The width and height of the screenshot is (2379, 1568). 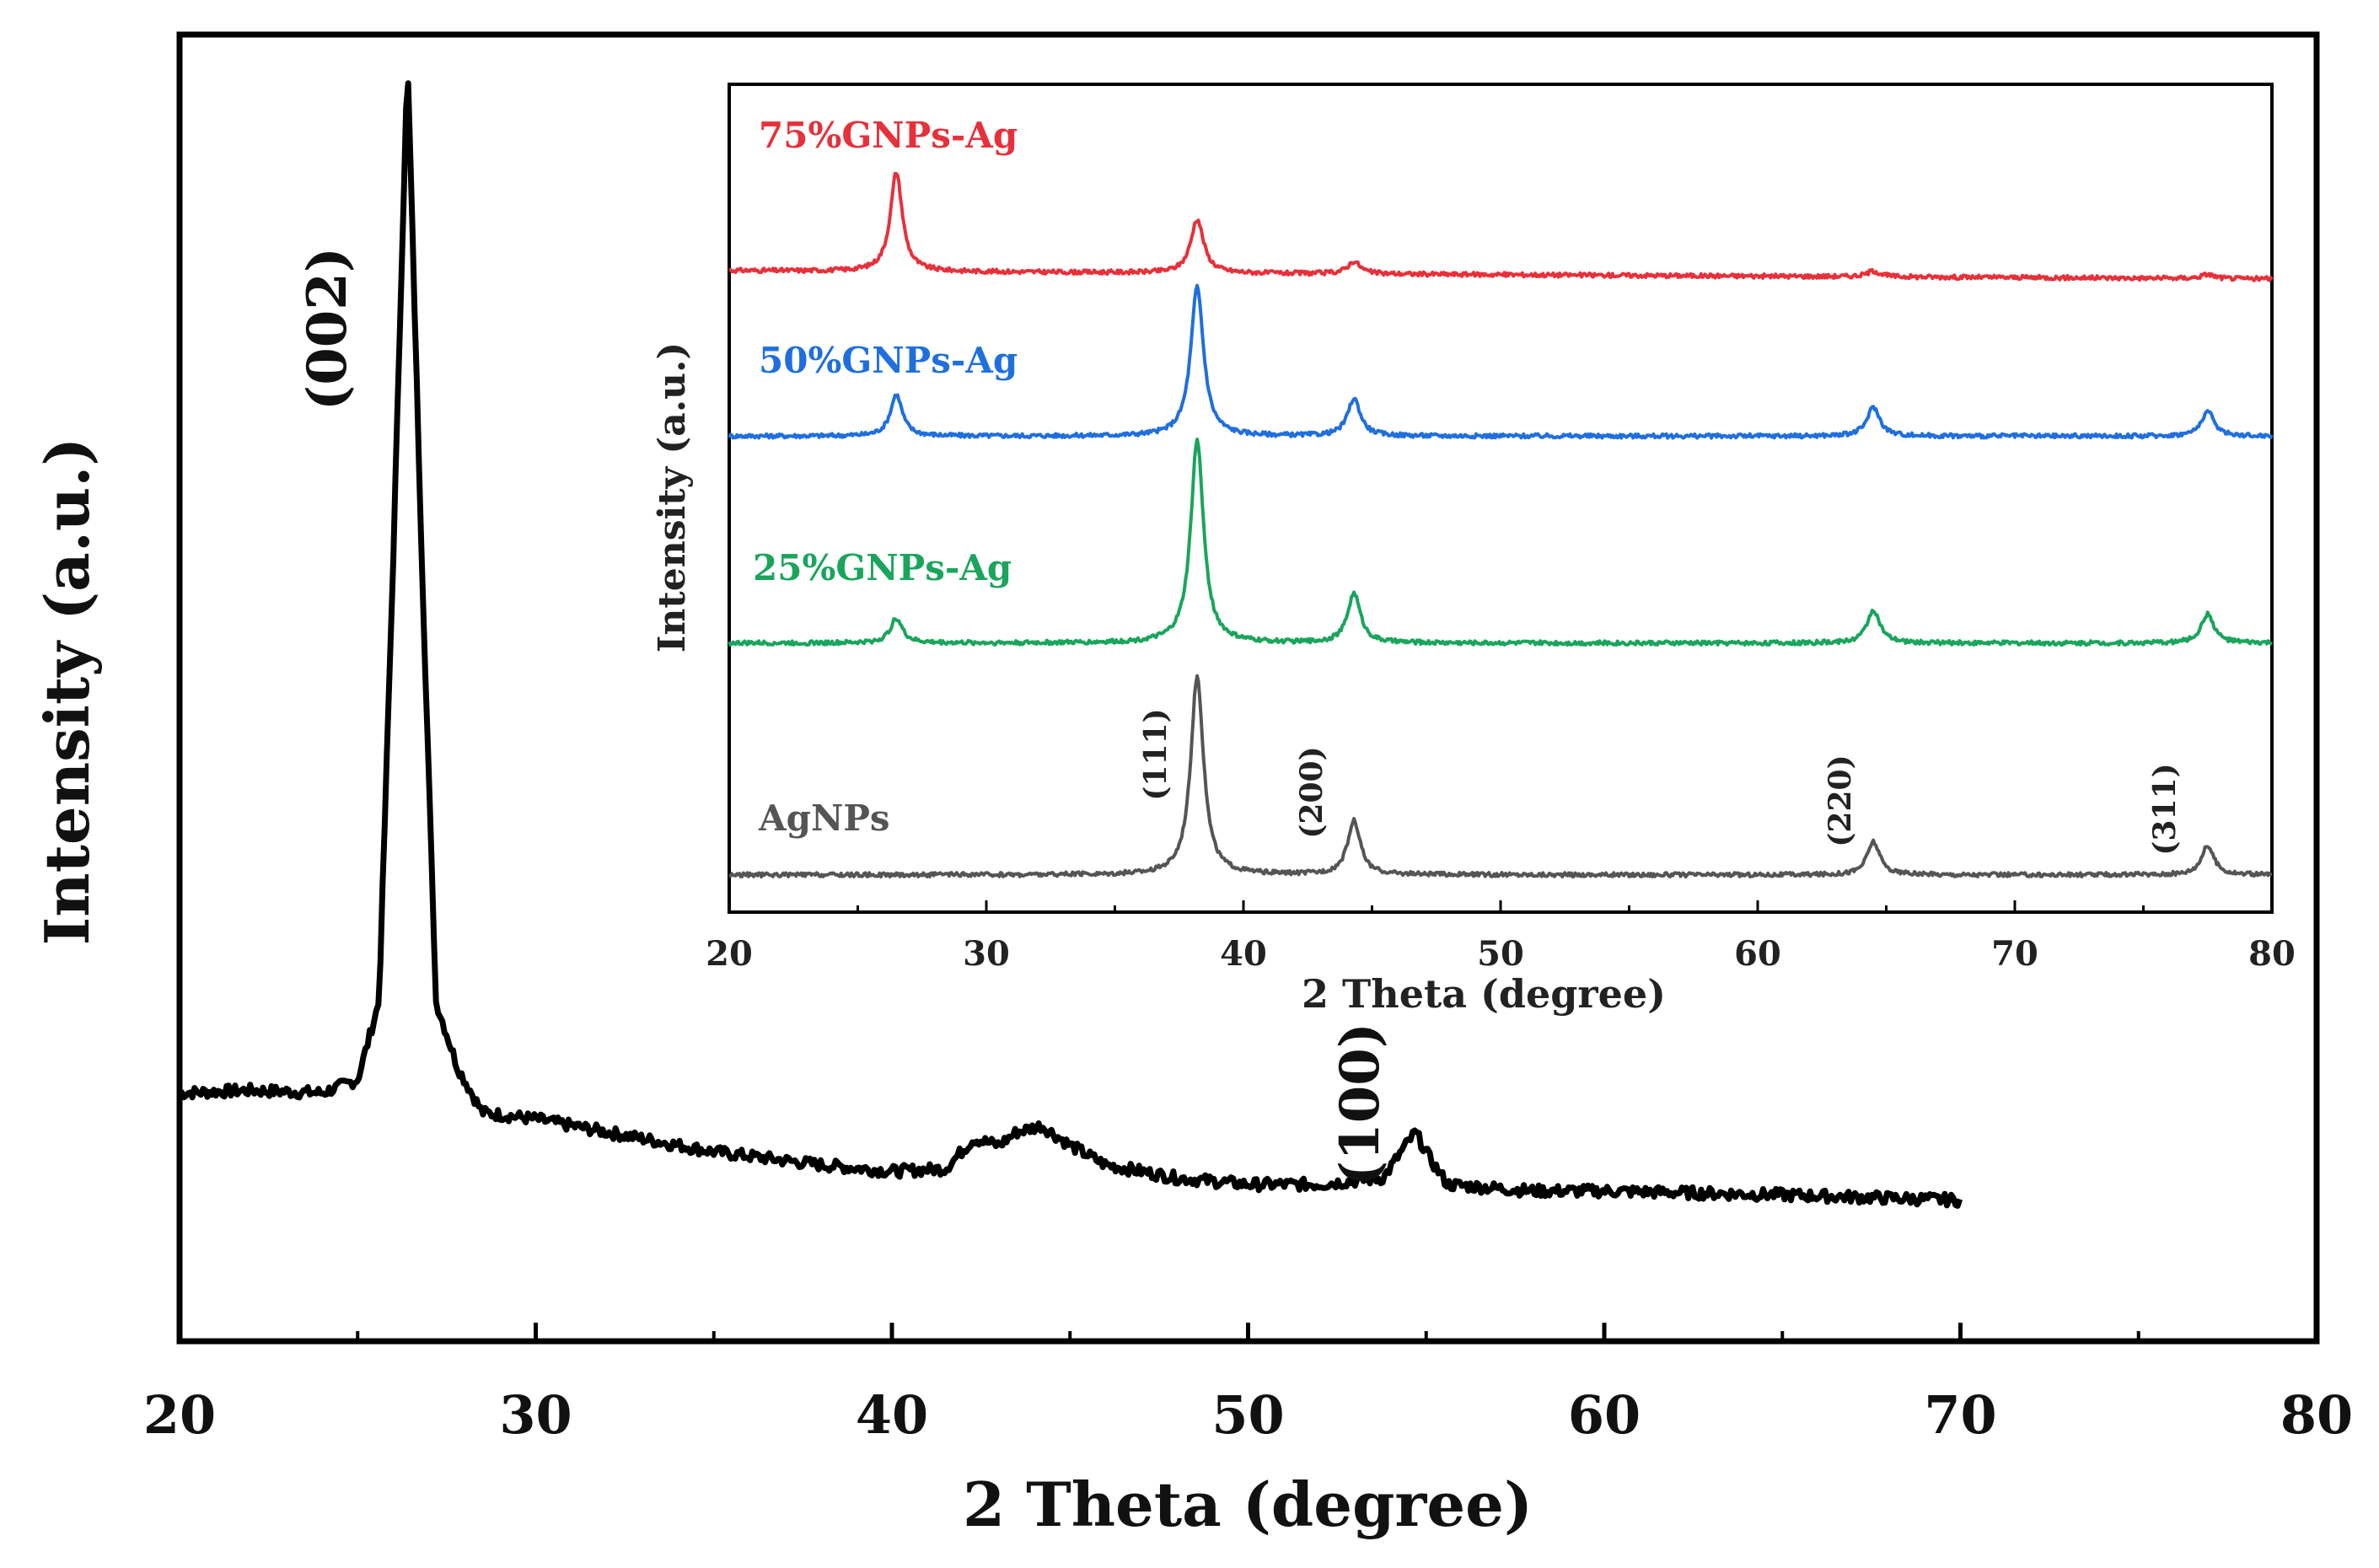 What do you see at coordinates (1960, 1415) in the screenshot?
I see `main-x-tick-label: 70` at bounding box center [1960, 1415].